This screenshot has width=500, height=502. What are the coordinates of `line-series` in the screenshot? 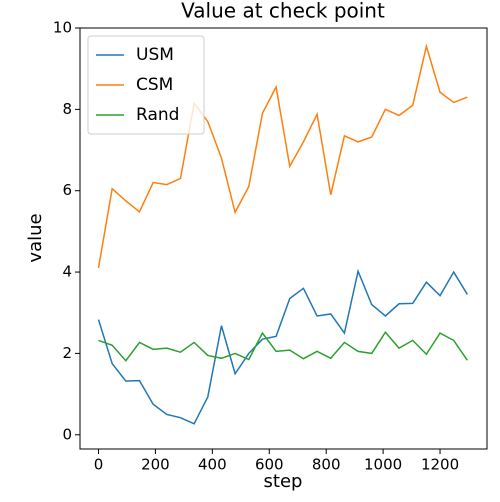 It's located at (283, 346).